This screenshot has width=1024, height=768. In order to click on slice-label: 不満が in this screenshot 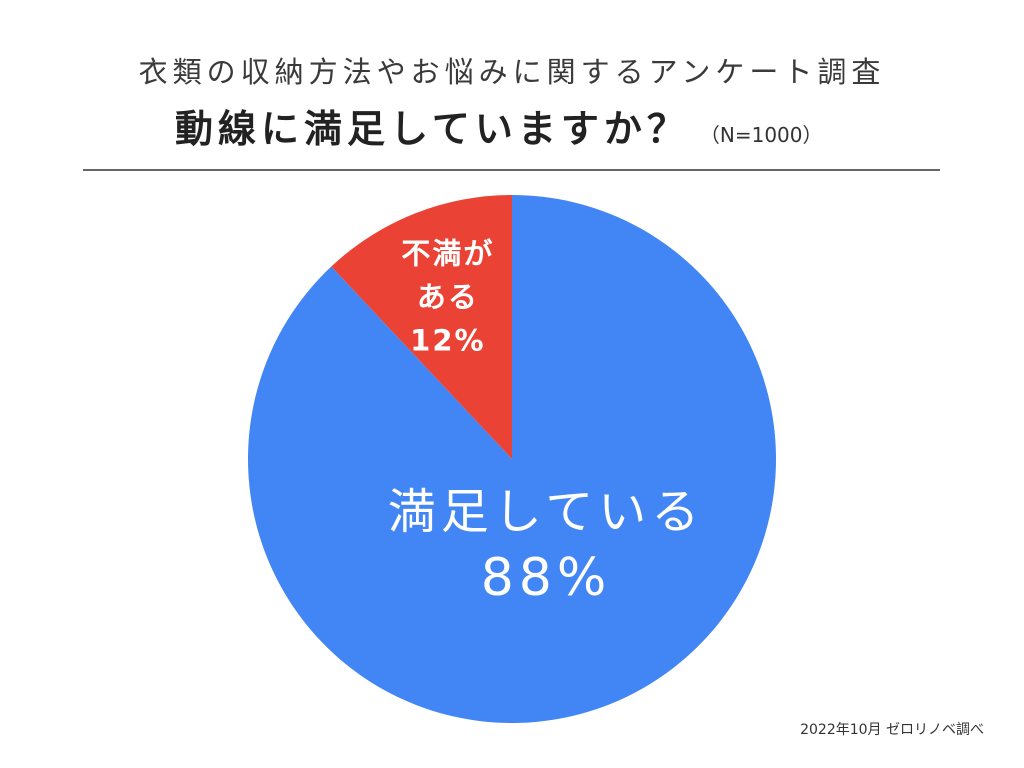, I will do `click(447, 253)`.